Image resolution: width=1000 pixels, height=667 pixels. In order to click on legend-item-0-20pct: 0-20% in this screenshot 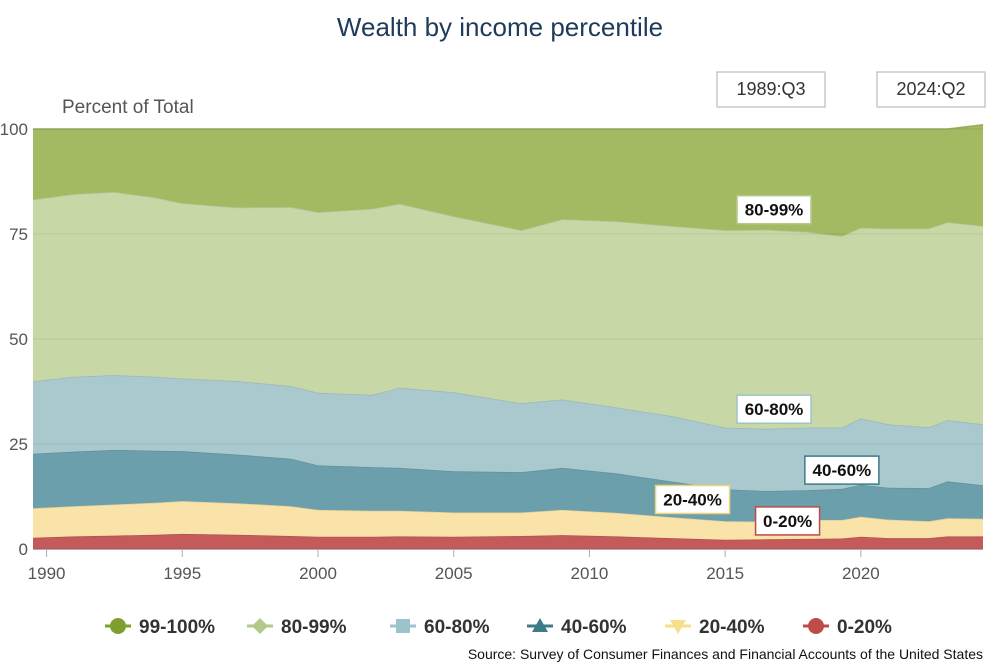, I will do `click(847, 627)`.